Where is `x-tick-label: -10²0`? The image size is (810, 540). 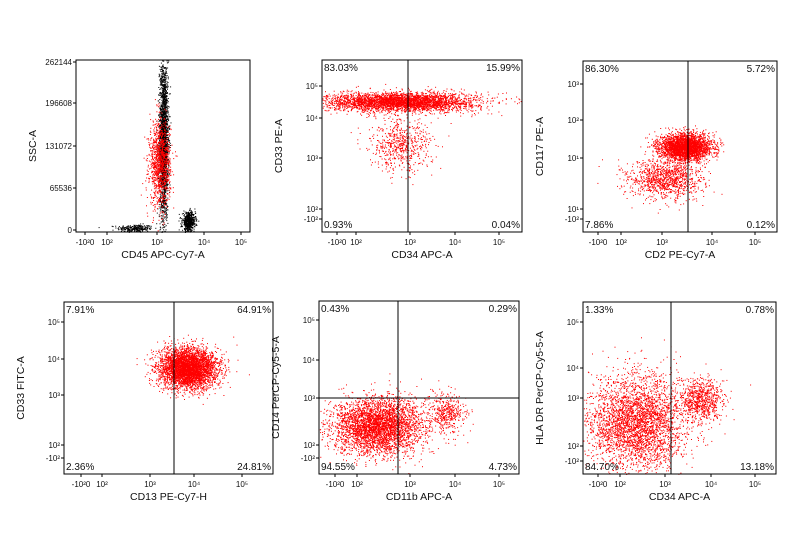
x-tick-label: -10²0 is located at coordinates (85, 242).